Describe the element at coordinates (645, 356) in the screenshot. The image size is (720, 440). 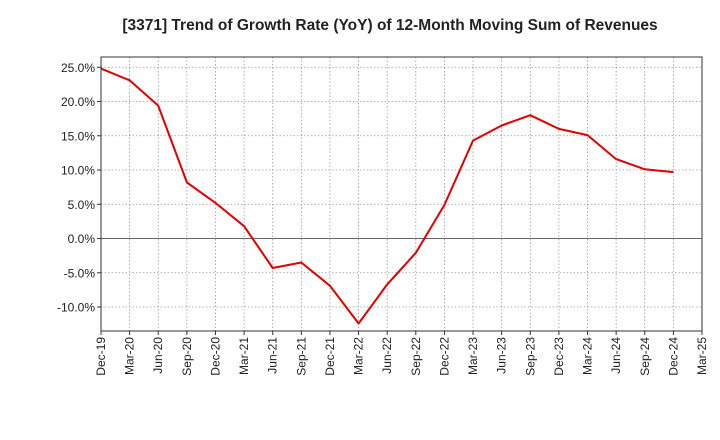
I see `x-tick-label: Sep-24` at that location.